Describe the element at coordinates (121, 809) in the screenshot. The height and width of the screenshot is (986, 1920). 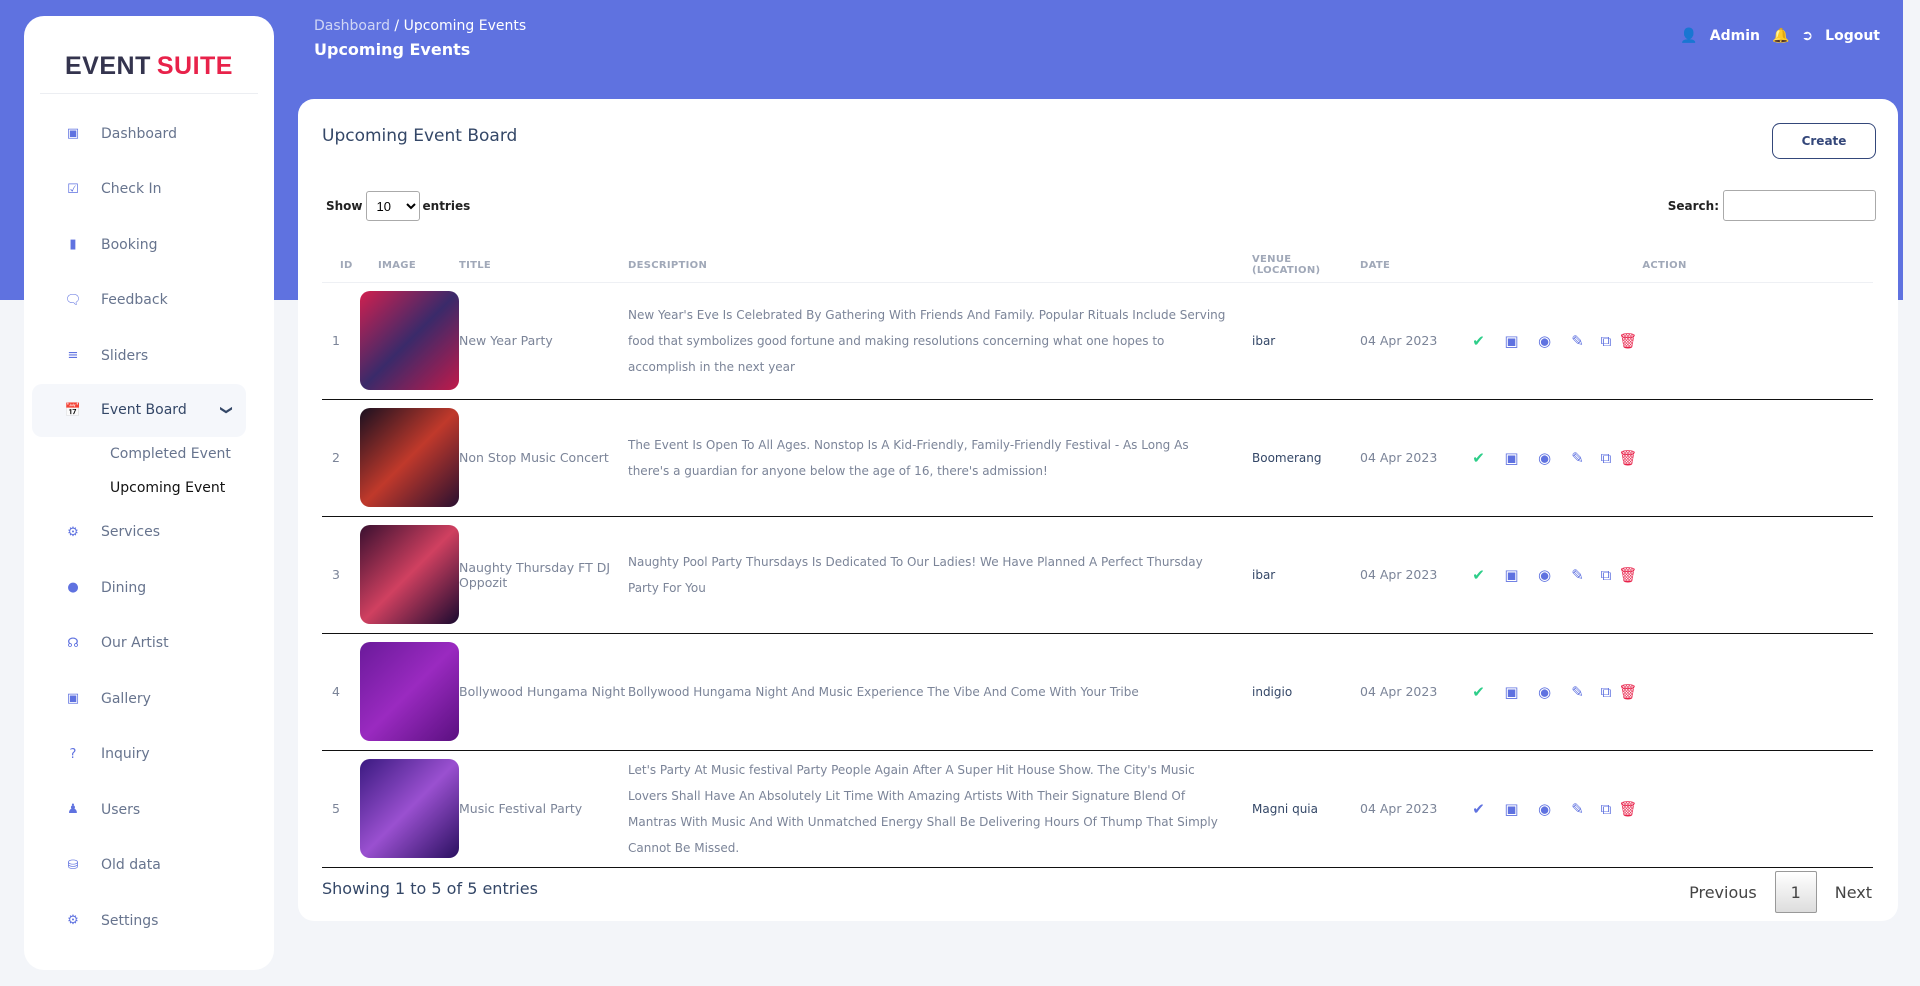
I see `sidebar-item-label: Users` at that location.